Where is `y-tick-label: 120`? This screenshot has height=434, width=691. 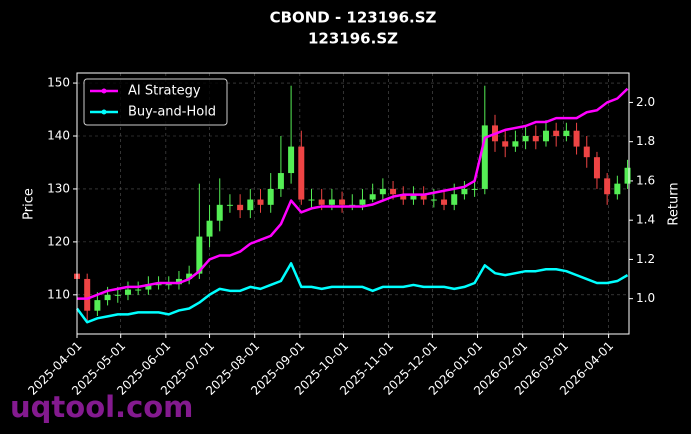
y-tick-label: 120 is located at coordinates (58, 241).